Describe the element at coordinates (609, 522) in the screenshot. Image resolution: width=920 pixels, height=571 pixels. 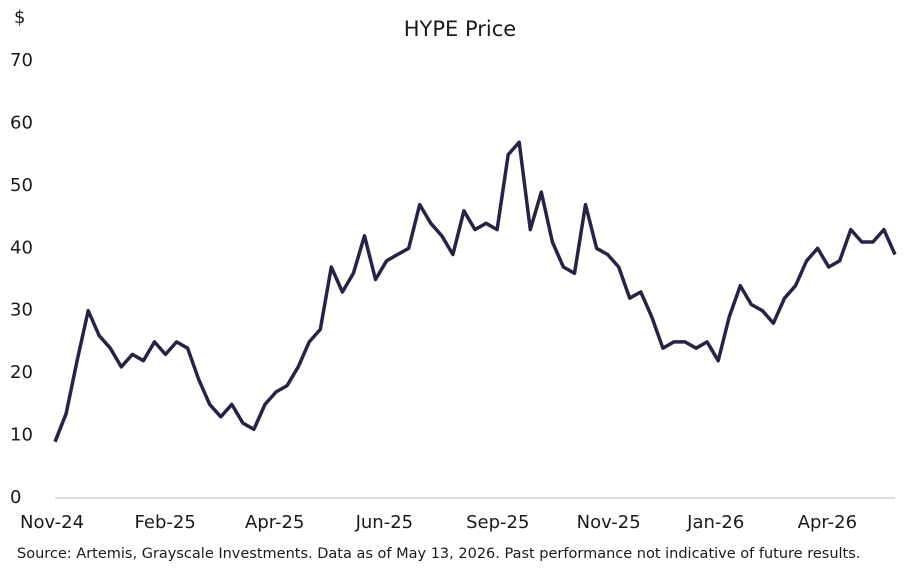
I see `x-tick-label: Nov-25` at that location.